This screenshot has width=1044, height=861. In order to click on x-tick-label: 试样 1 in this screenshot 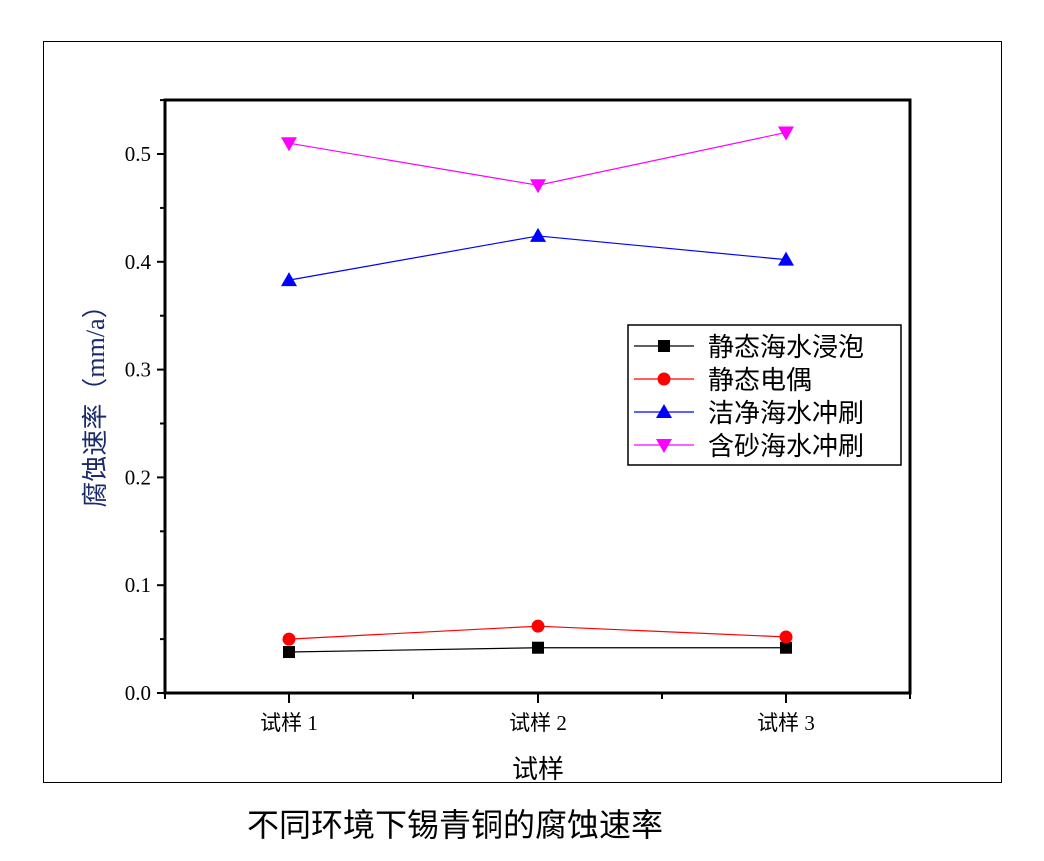, I will do `click(289, 723)`.